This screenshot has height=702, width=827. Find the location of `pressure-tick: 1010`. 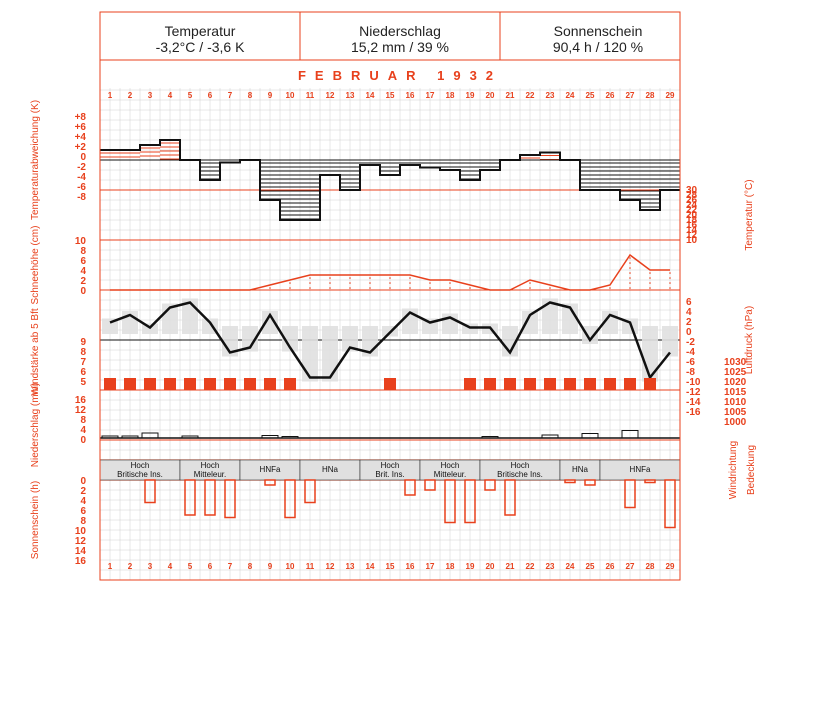

pressure-tick: 1010 is located at coordinates (735, 402).